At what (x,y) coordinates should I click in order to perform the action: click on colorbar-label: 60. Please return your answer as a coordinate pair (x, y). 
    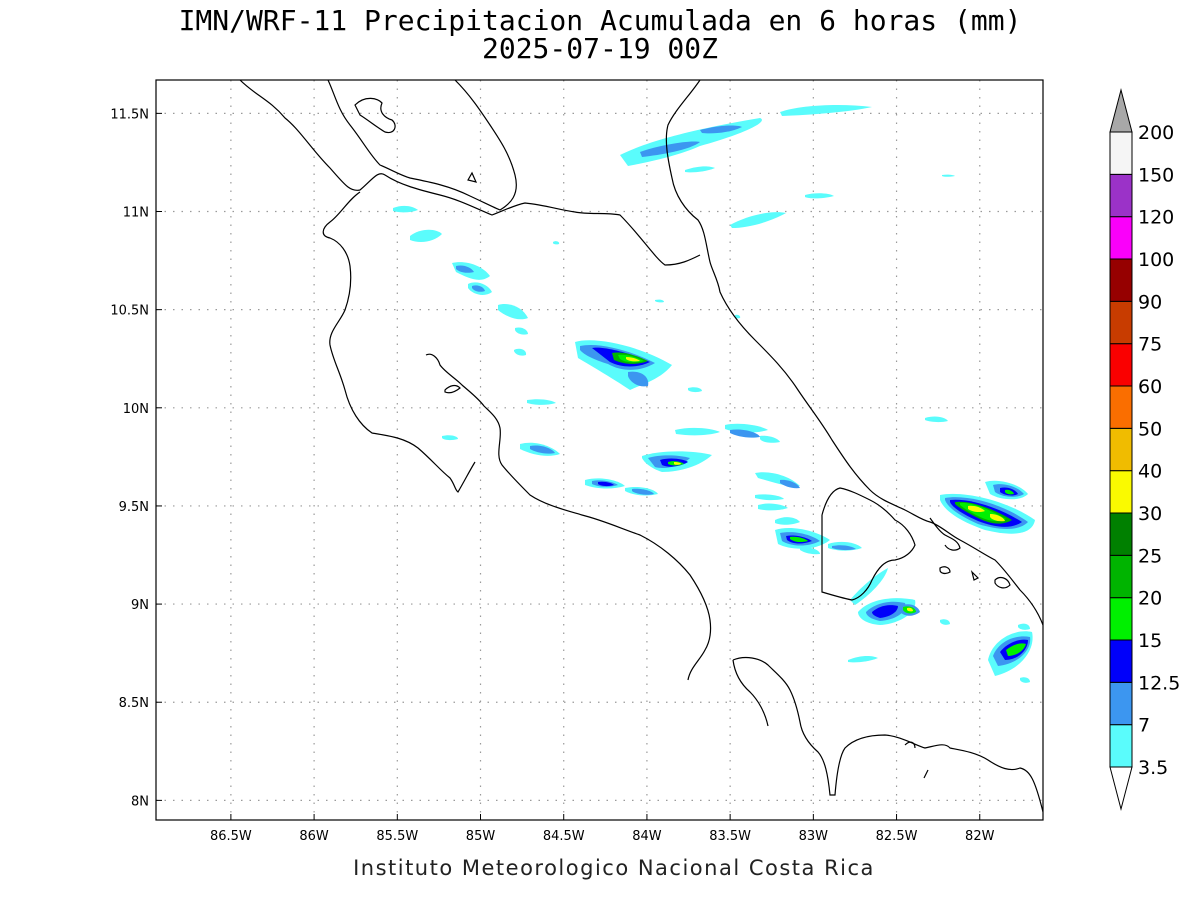
    Looking at the image, I should click on (1150, 387).